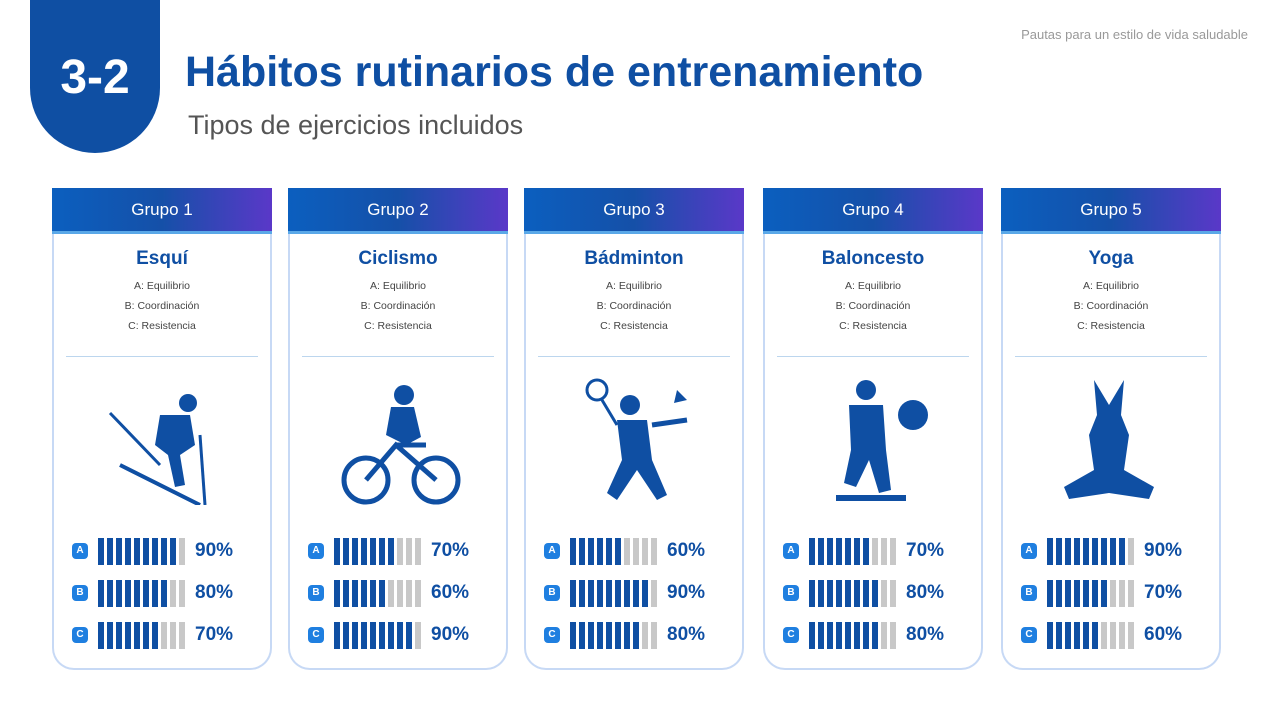 The height and width of the screenshot is (720, 1280). What do you see at coordinates (400, 445) in the screenshot?
I see `cyclist-icon` at bounding box center [400, 445].